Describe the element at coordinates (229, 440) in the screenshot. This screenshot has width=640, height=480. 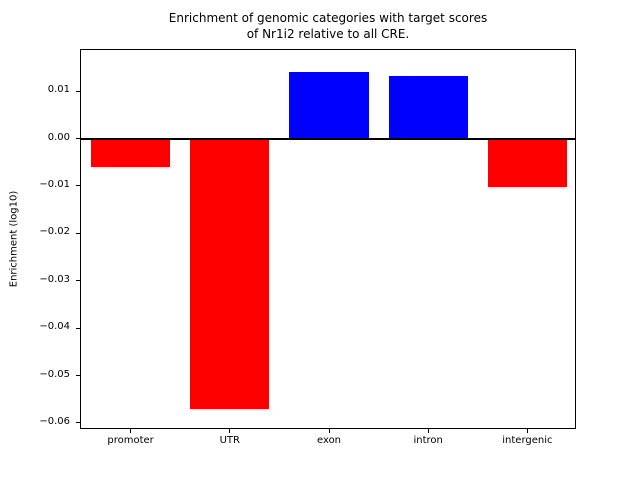
I see `x-tick-label-UTR: UTR` at that location.